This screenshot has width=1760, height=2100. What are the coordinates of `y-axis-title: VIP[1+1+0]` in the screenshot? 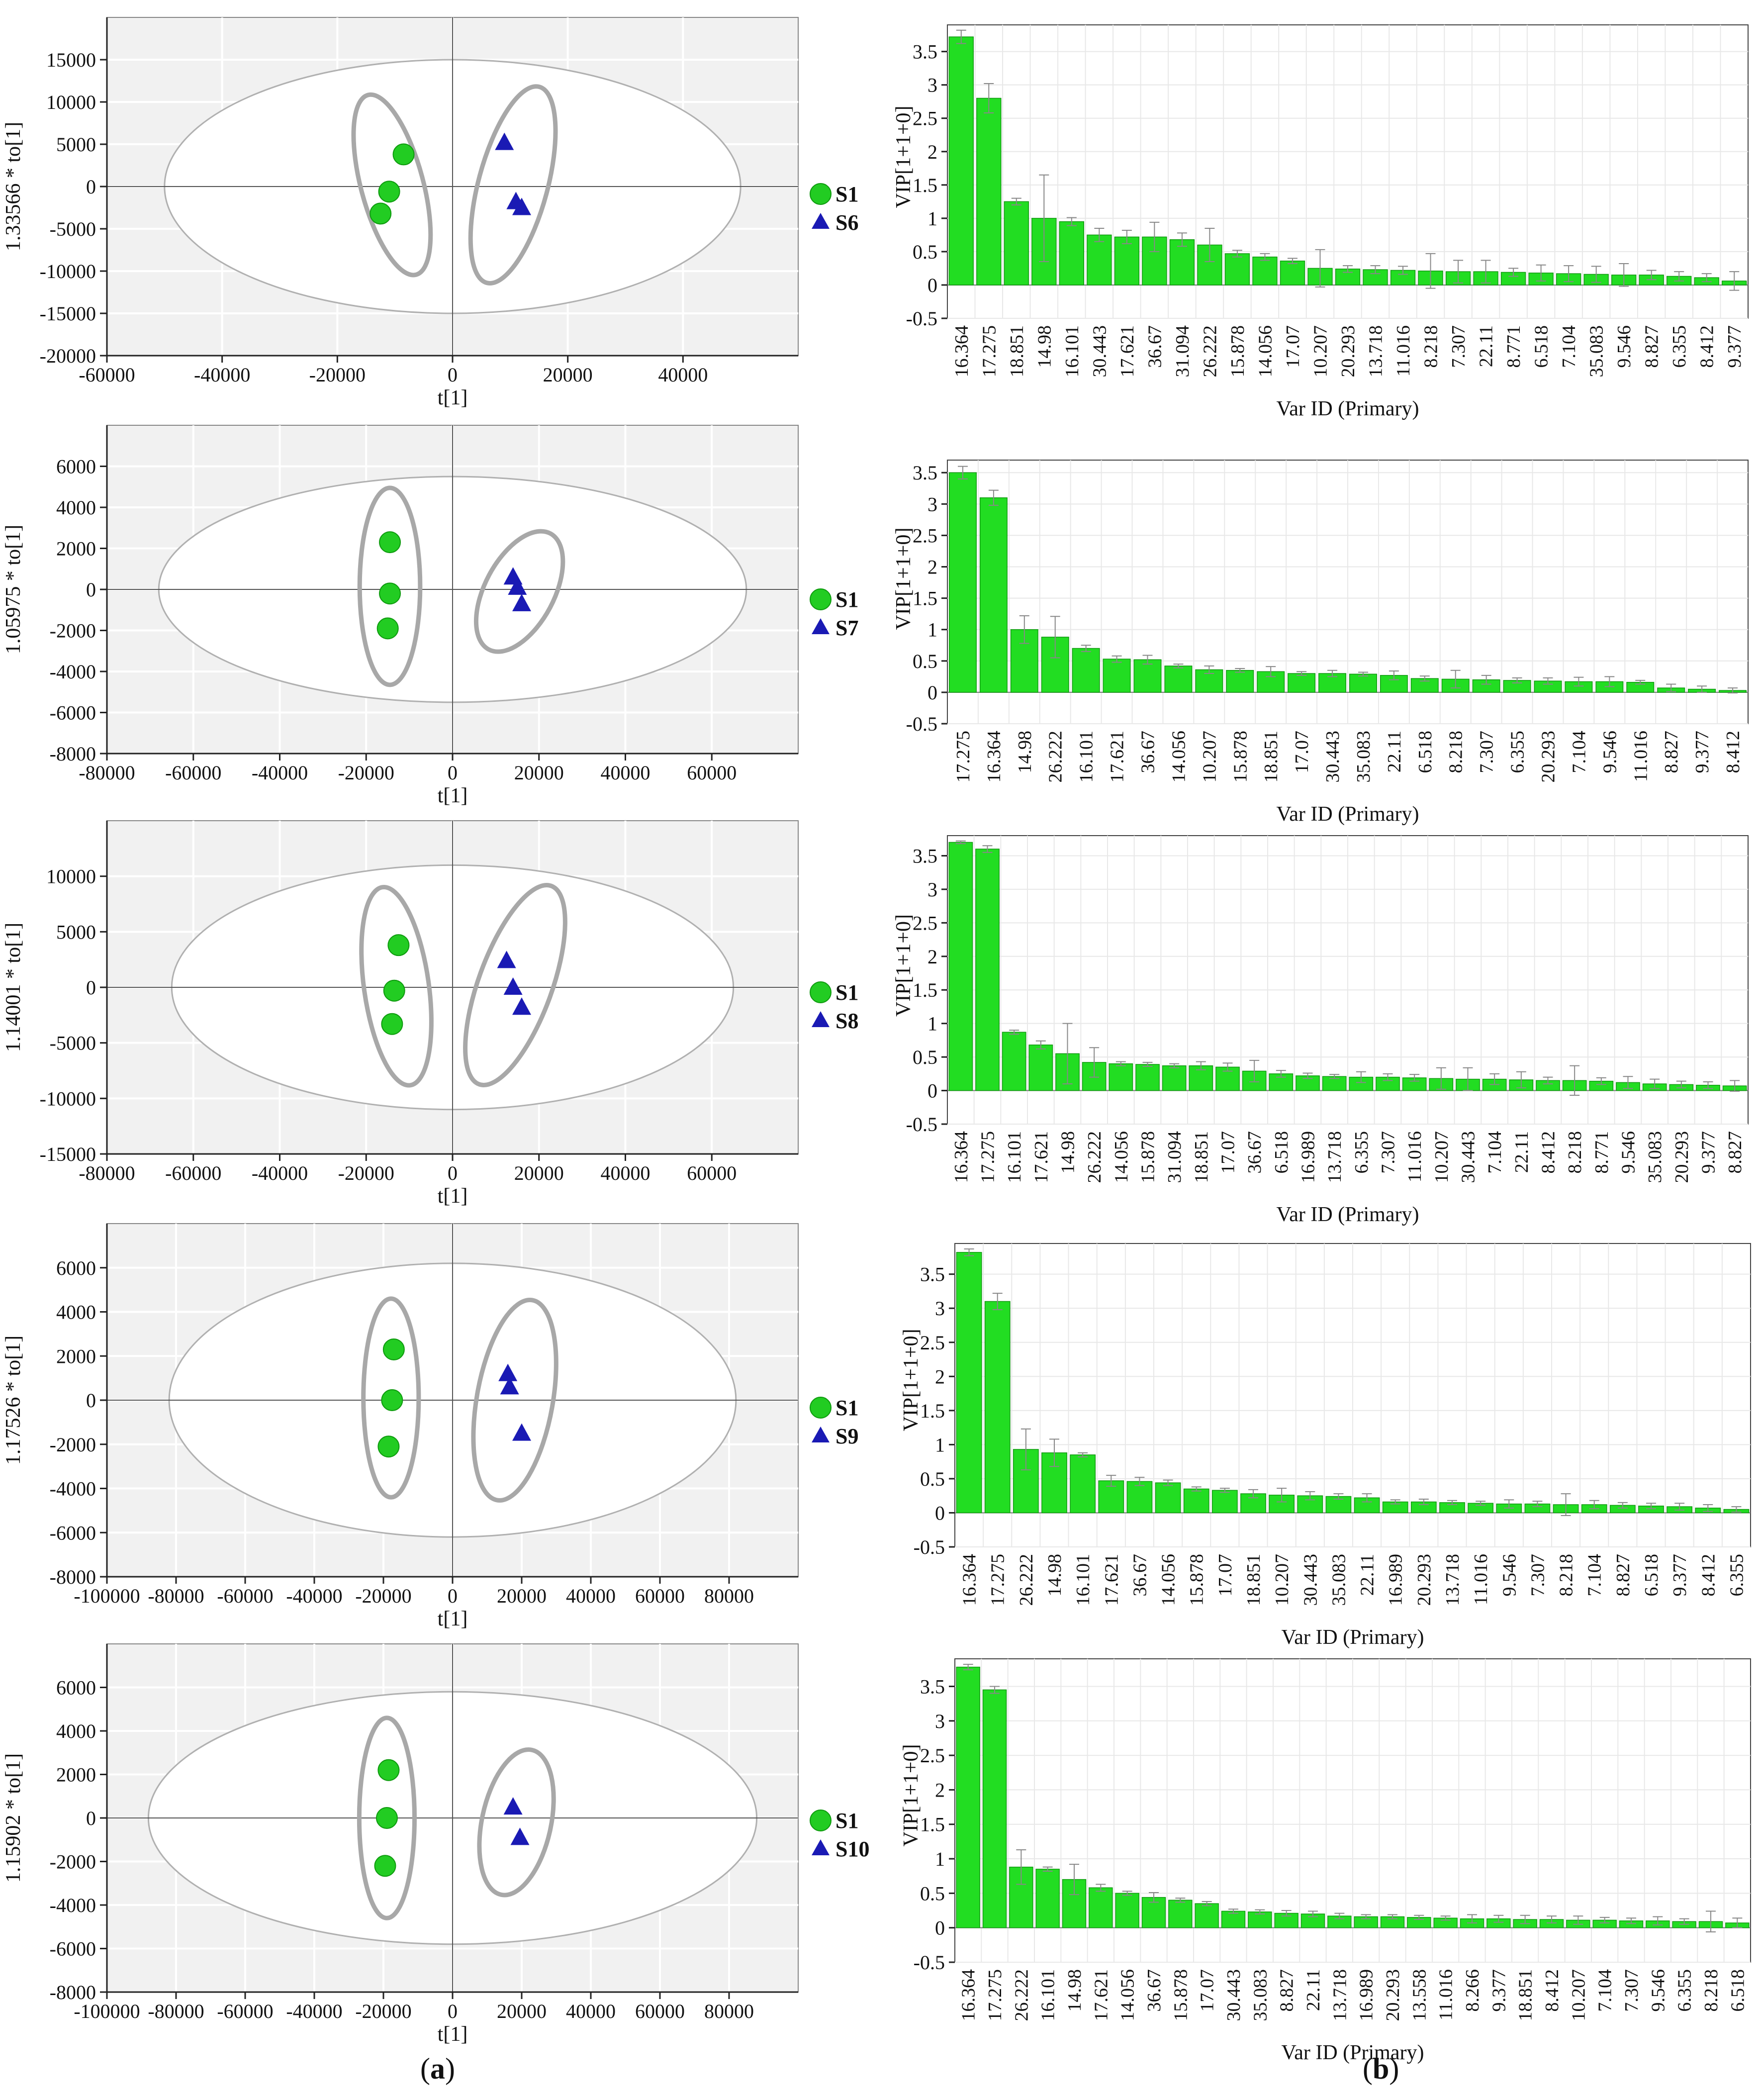 It's located at (903, 156).